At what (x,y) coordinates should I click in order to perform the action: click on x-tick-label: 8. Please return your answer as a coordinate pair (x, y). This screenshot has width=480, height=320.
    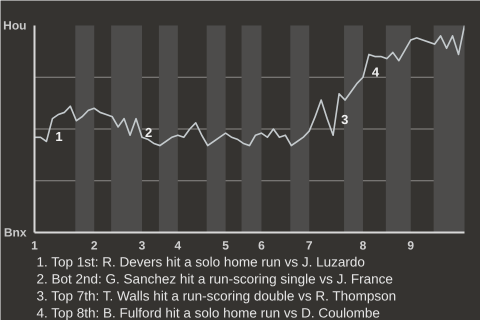
    Looking at the image, I should click on (363, 245).